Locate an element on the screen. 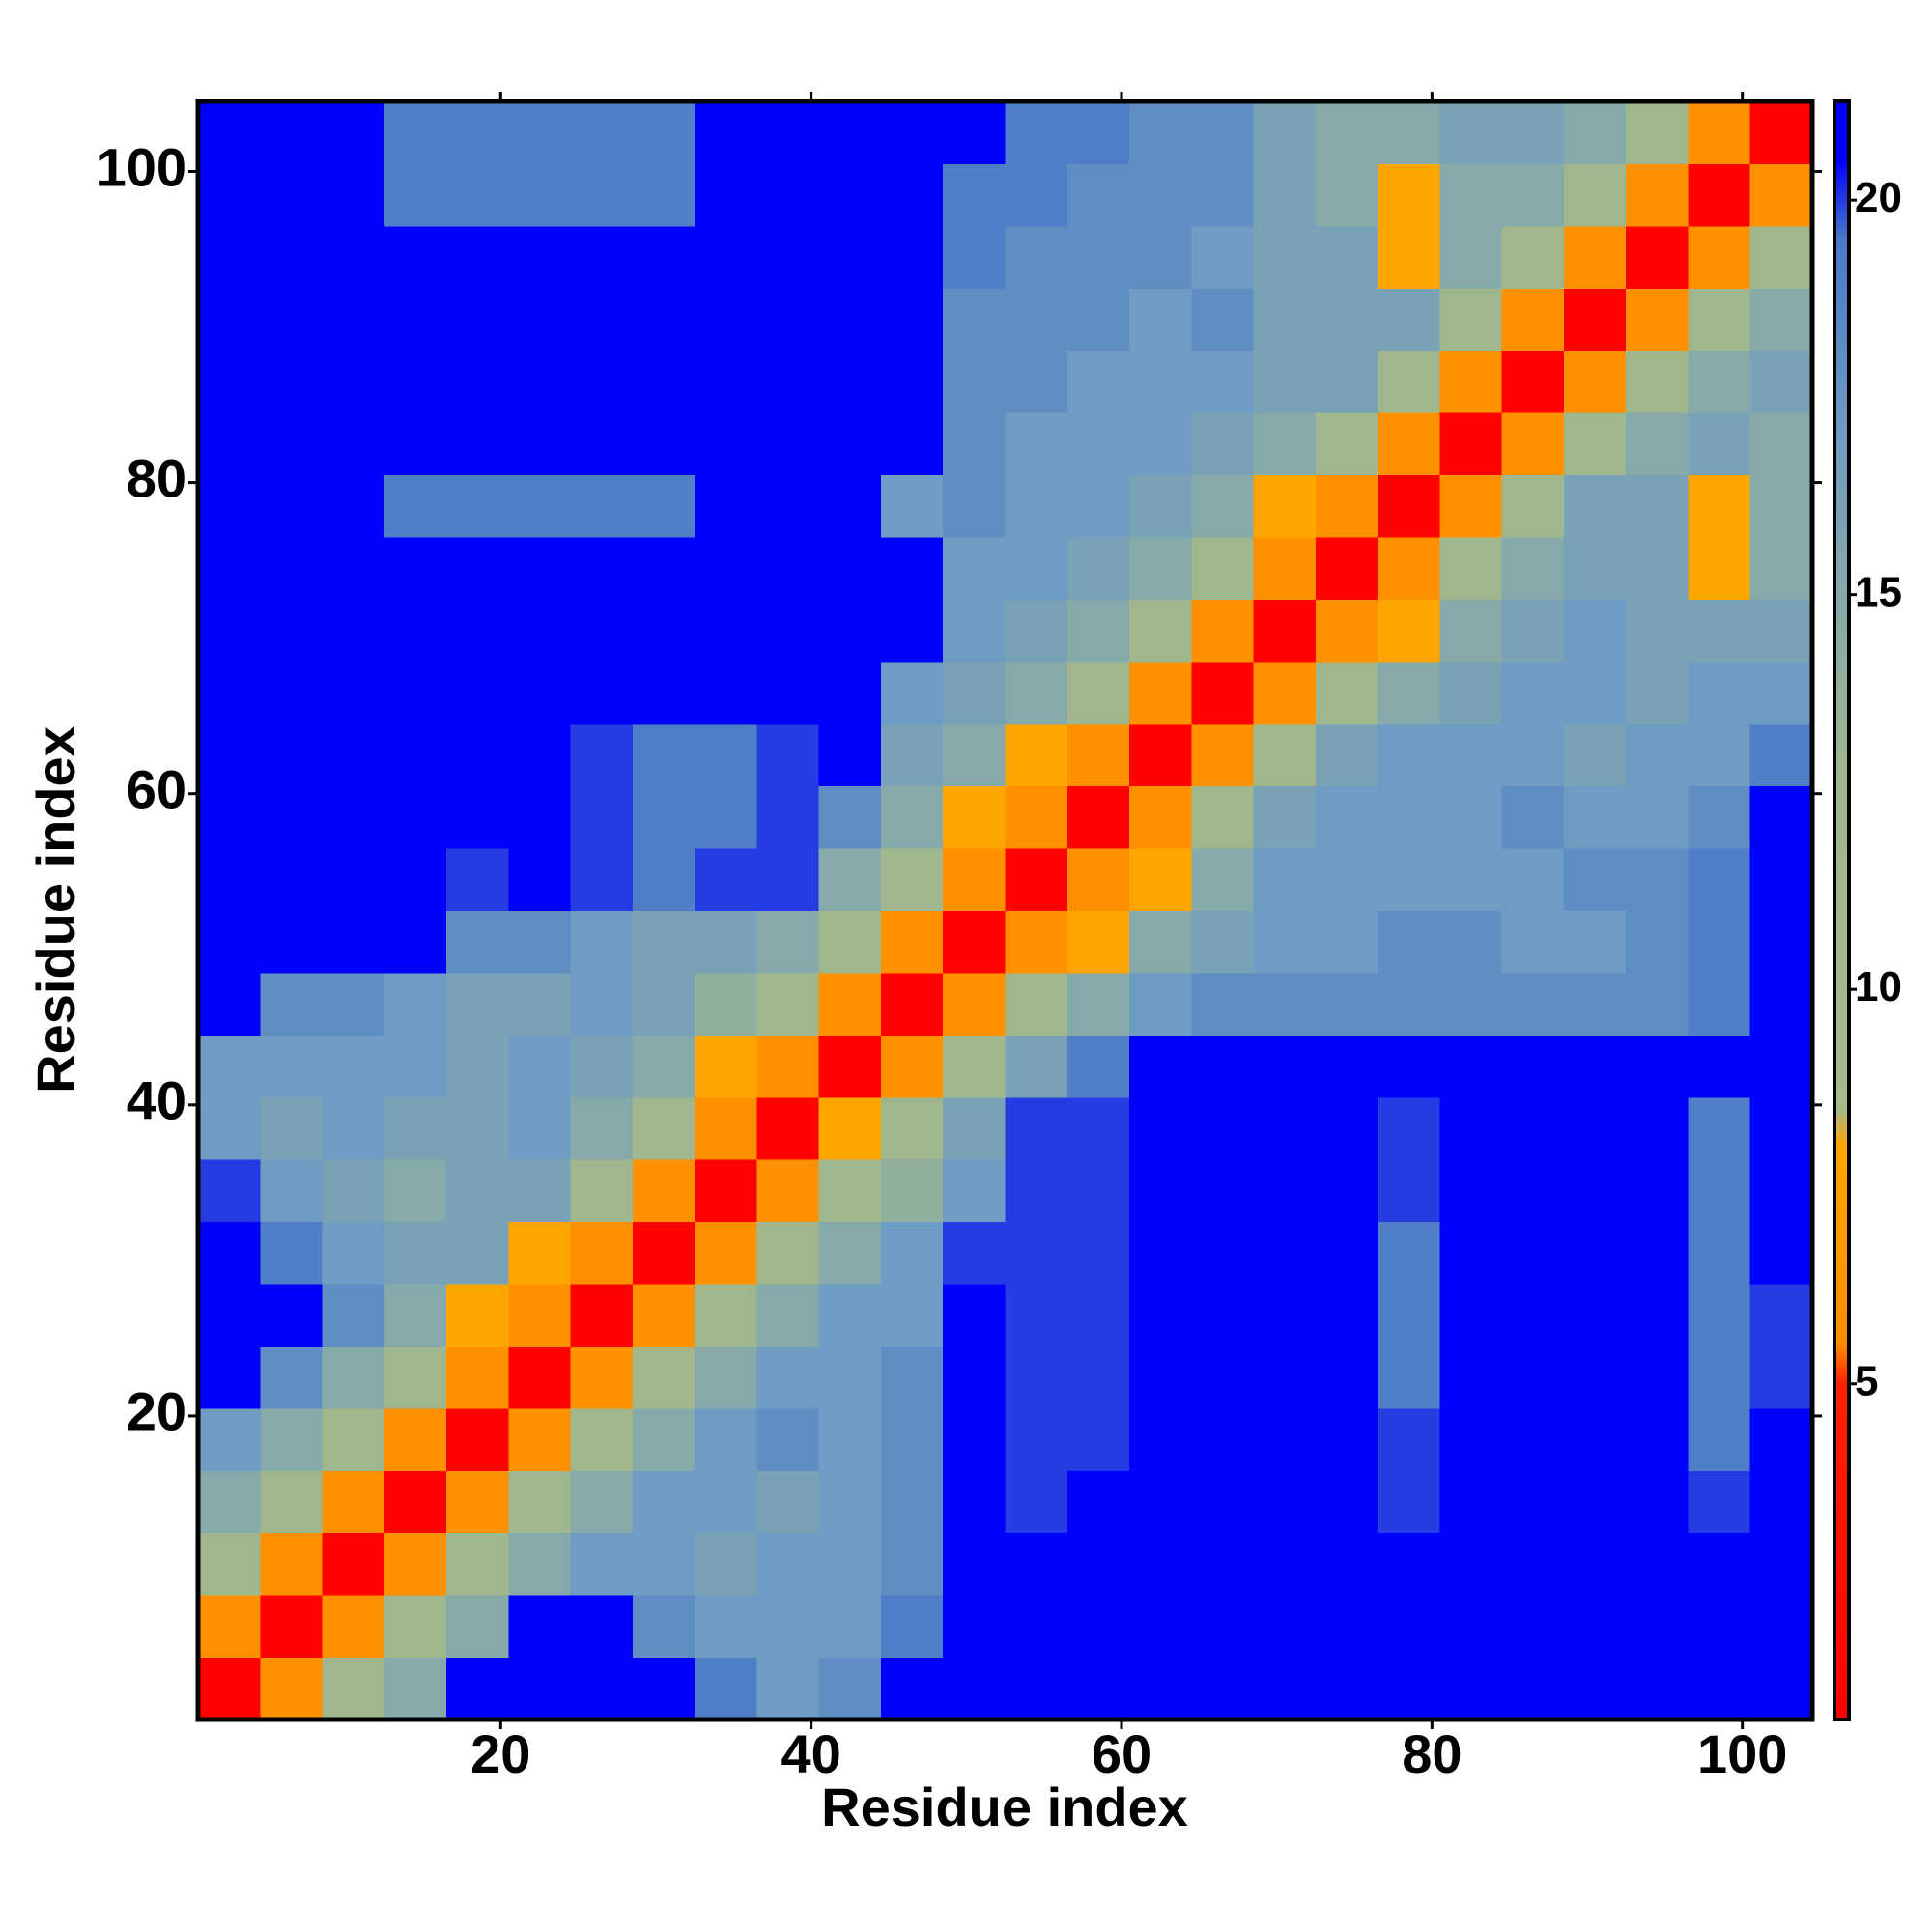  y-tick-label: 80 is located at coordinates (156, 477).